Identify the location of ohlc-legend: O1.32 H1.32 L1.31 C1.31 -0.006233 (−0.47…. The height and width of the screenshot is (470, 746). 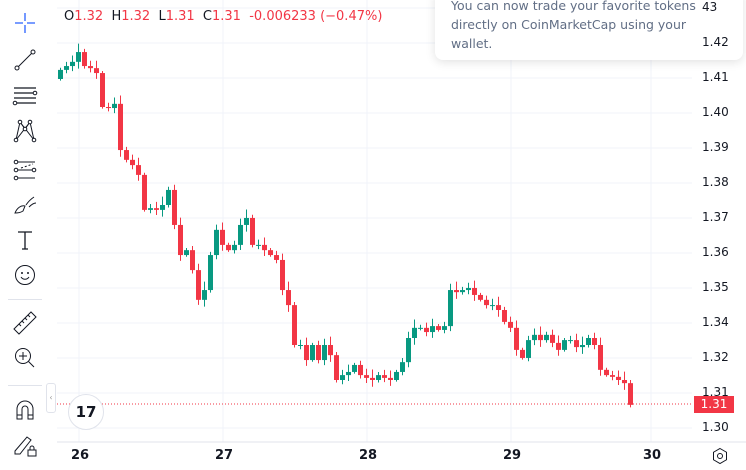
(223, 16).